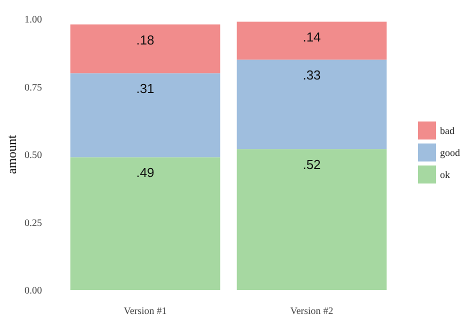  Describe the element at coordinates (33, 155) in the screenshot. I see `y-tick-label: 0.50` at that location.